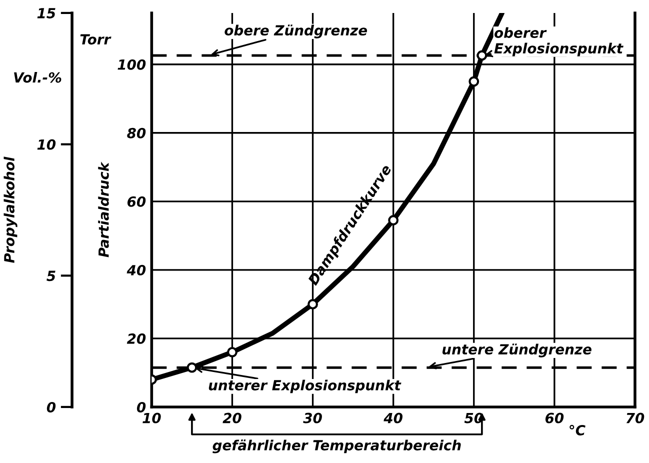 Image resolution: width=649 pixels, height=463 pixels. What do you see at coordinates (578, 430) in the screenshot?
I see `text: °C` at bounding box center [578, 430].